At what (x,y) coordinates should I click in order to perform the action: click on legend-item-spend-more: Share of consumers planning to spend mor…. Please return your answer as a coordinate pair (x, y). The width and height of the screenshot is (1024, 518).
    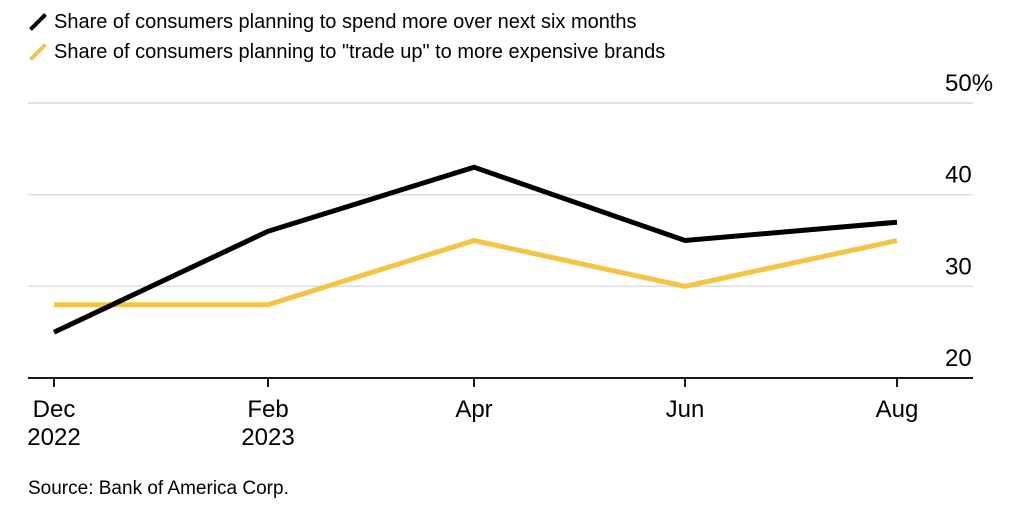
    Looking at the image, I should click on (346, 22).